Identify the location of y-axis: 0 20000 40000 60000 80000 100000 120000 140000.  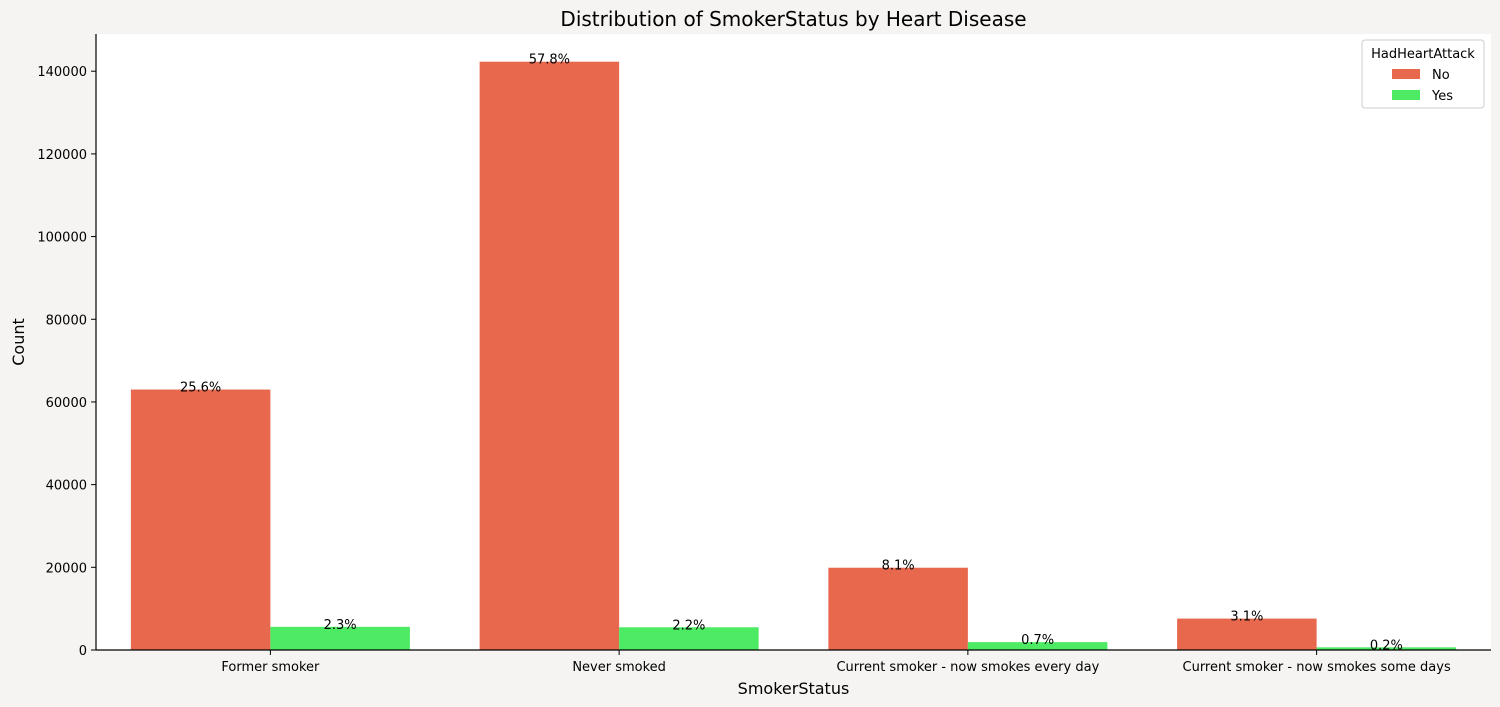
(67, 346).